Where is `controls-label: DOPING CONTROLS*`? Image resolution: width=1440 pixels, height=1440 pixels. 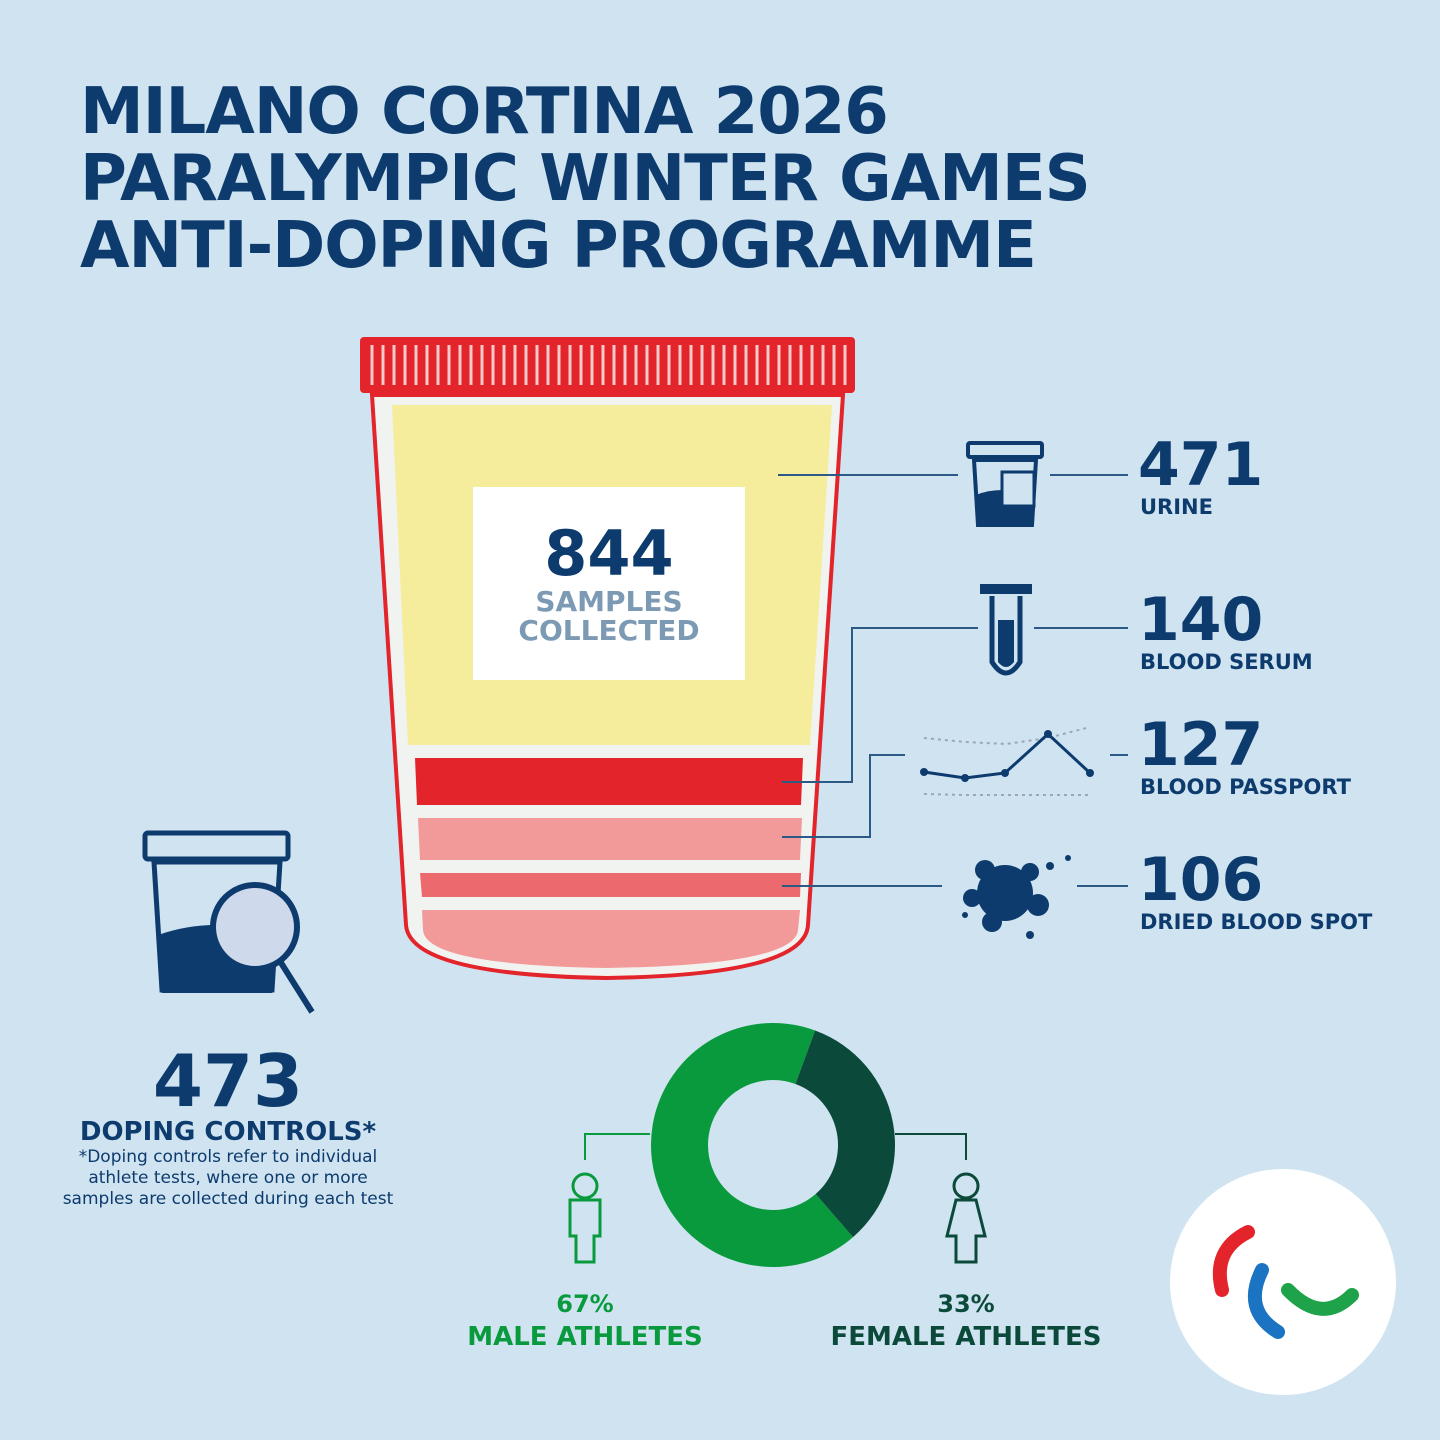
controls-label: DOPING CONTROLS* is located at coordinates (228, 1132).